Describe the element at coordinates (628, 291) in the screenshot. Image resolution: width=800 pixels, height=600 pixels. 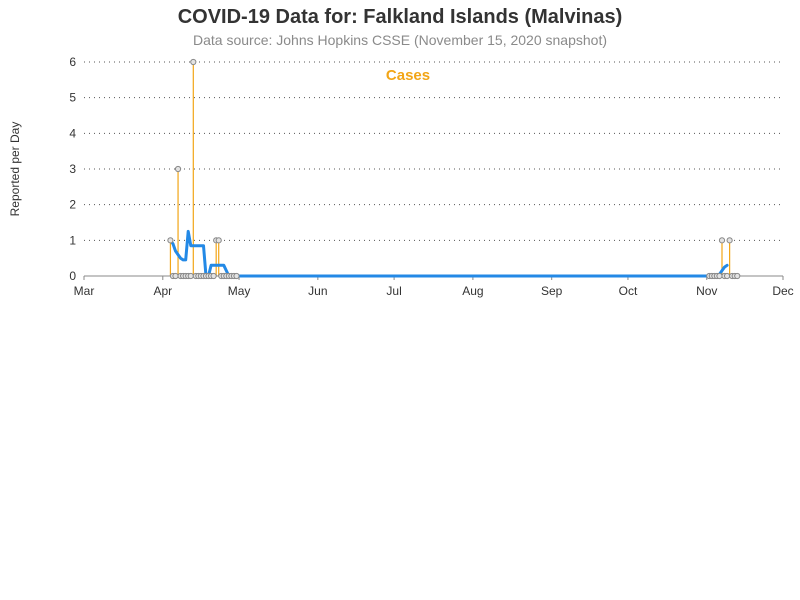
I see `x-tick-label: Oct` at that location.